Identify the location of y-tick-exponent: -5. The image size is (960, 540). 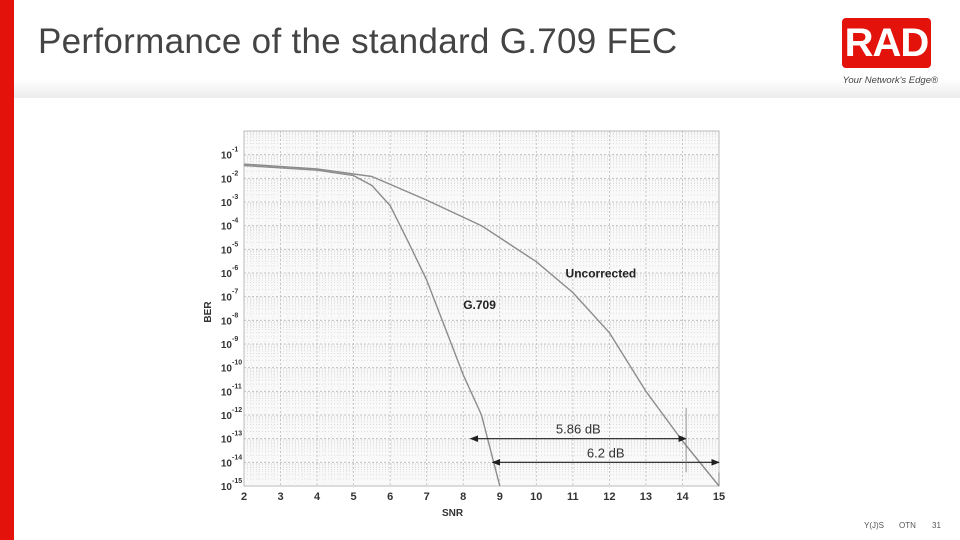
(235, 244).